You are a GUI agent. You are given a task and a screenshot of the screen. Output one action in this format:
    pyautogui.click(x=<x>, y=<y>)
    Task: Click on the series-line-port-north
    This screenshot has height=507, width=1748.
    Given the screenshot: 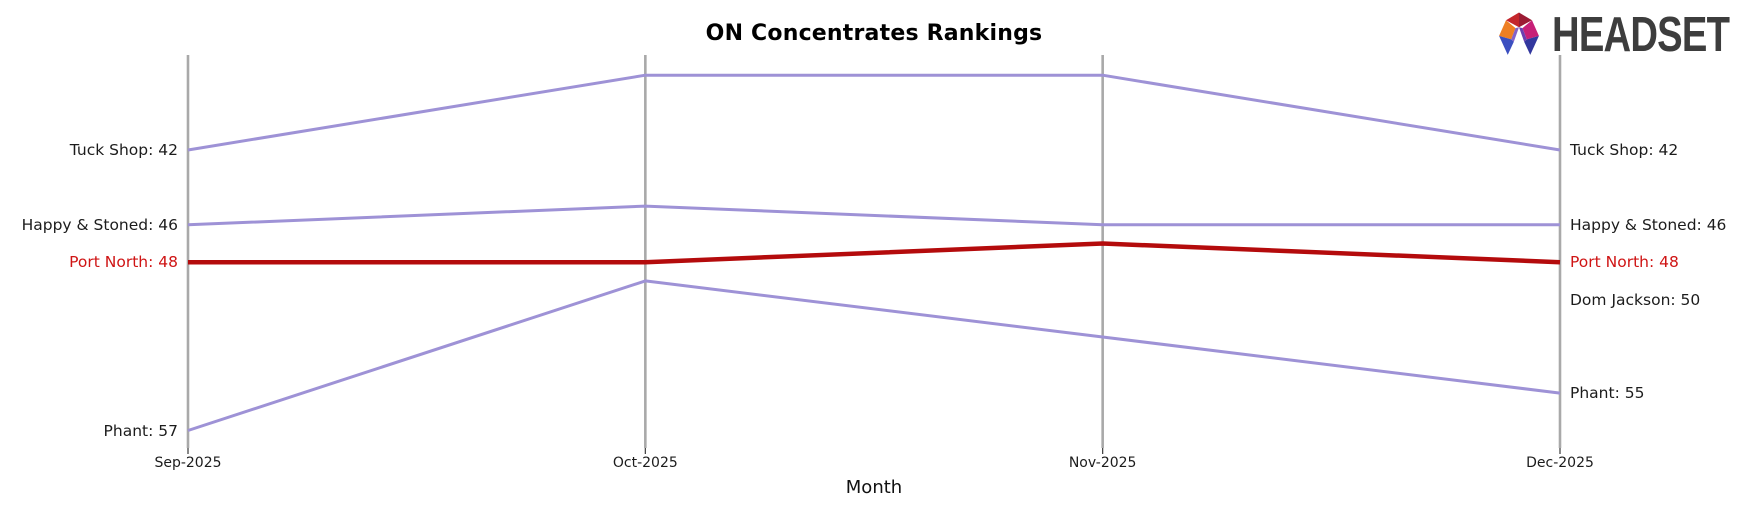 What is the action you would take?
    pyautogui.click(x=874, y=253)
    